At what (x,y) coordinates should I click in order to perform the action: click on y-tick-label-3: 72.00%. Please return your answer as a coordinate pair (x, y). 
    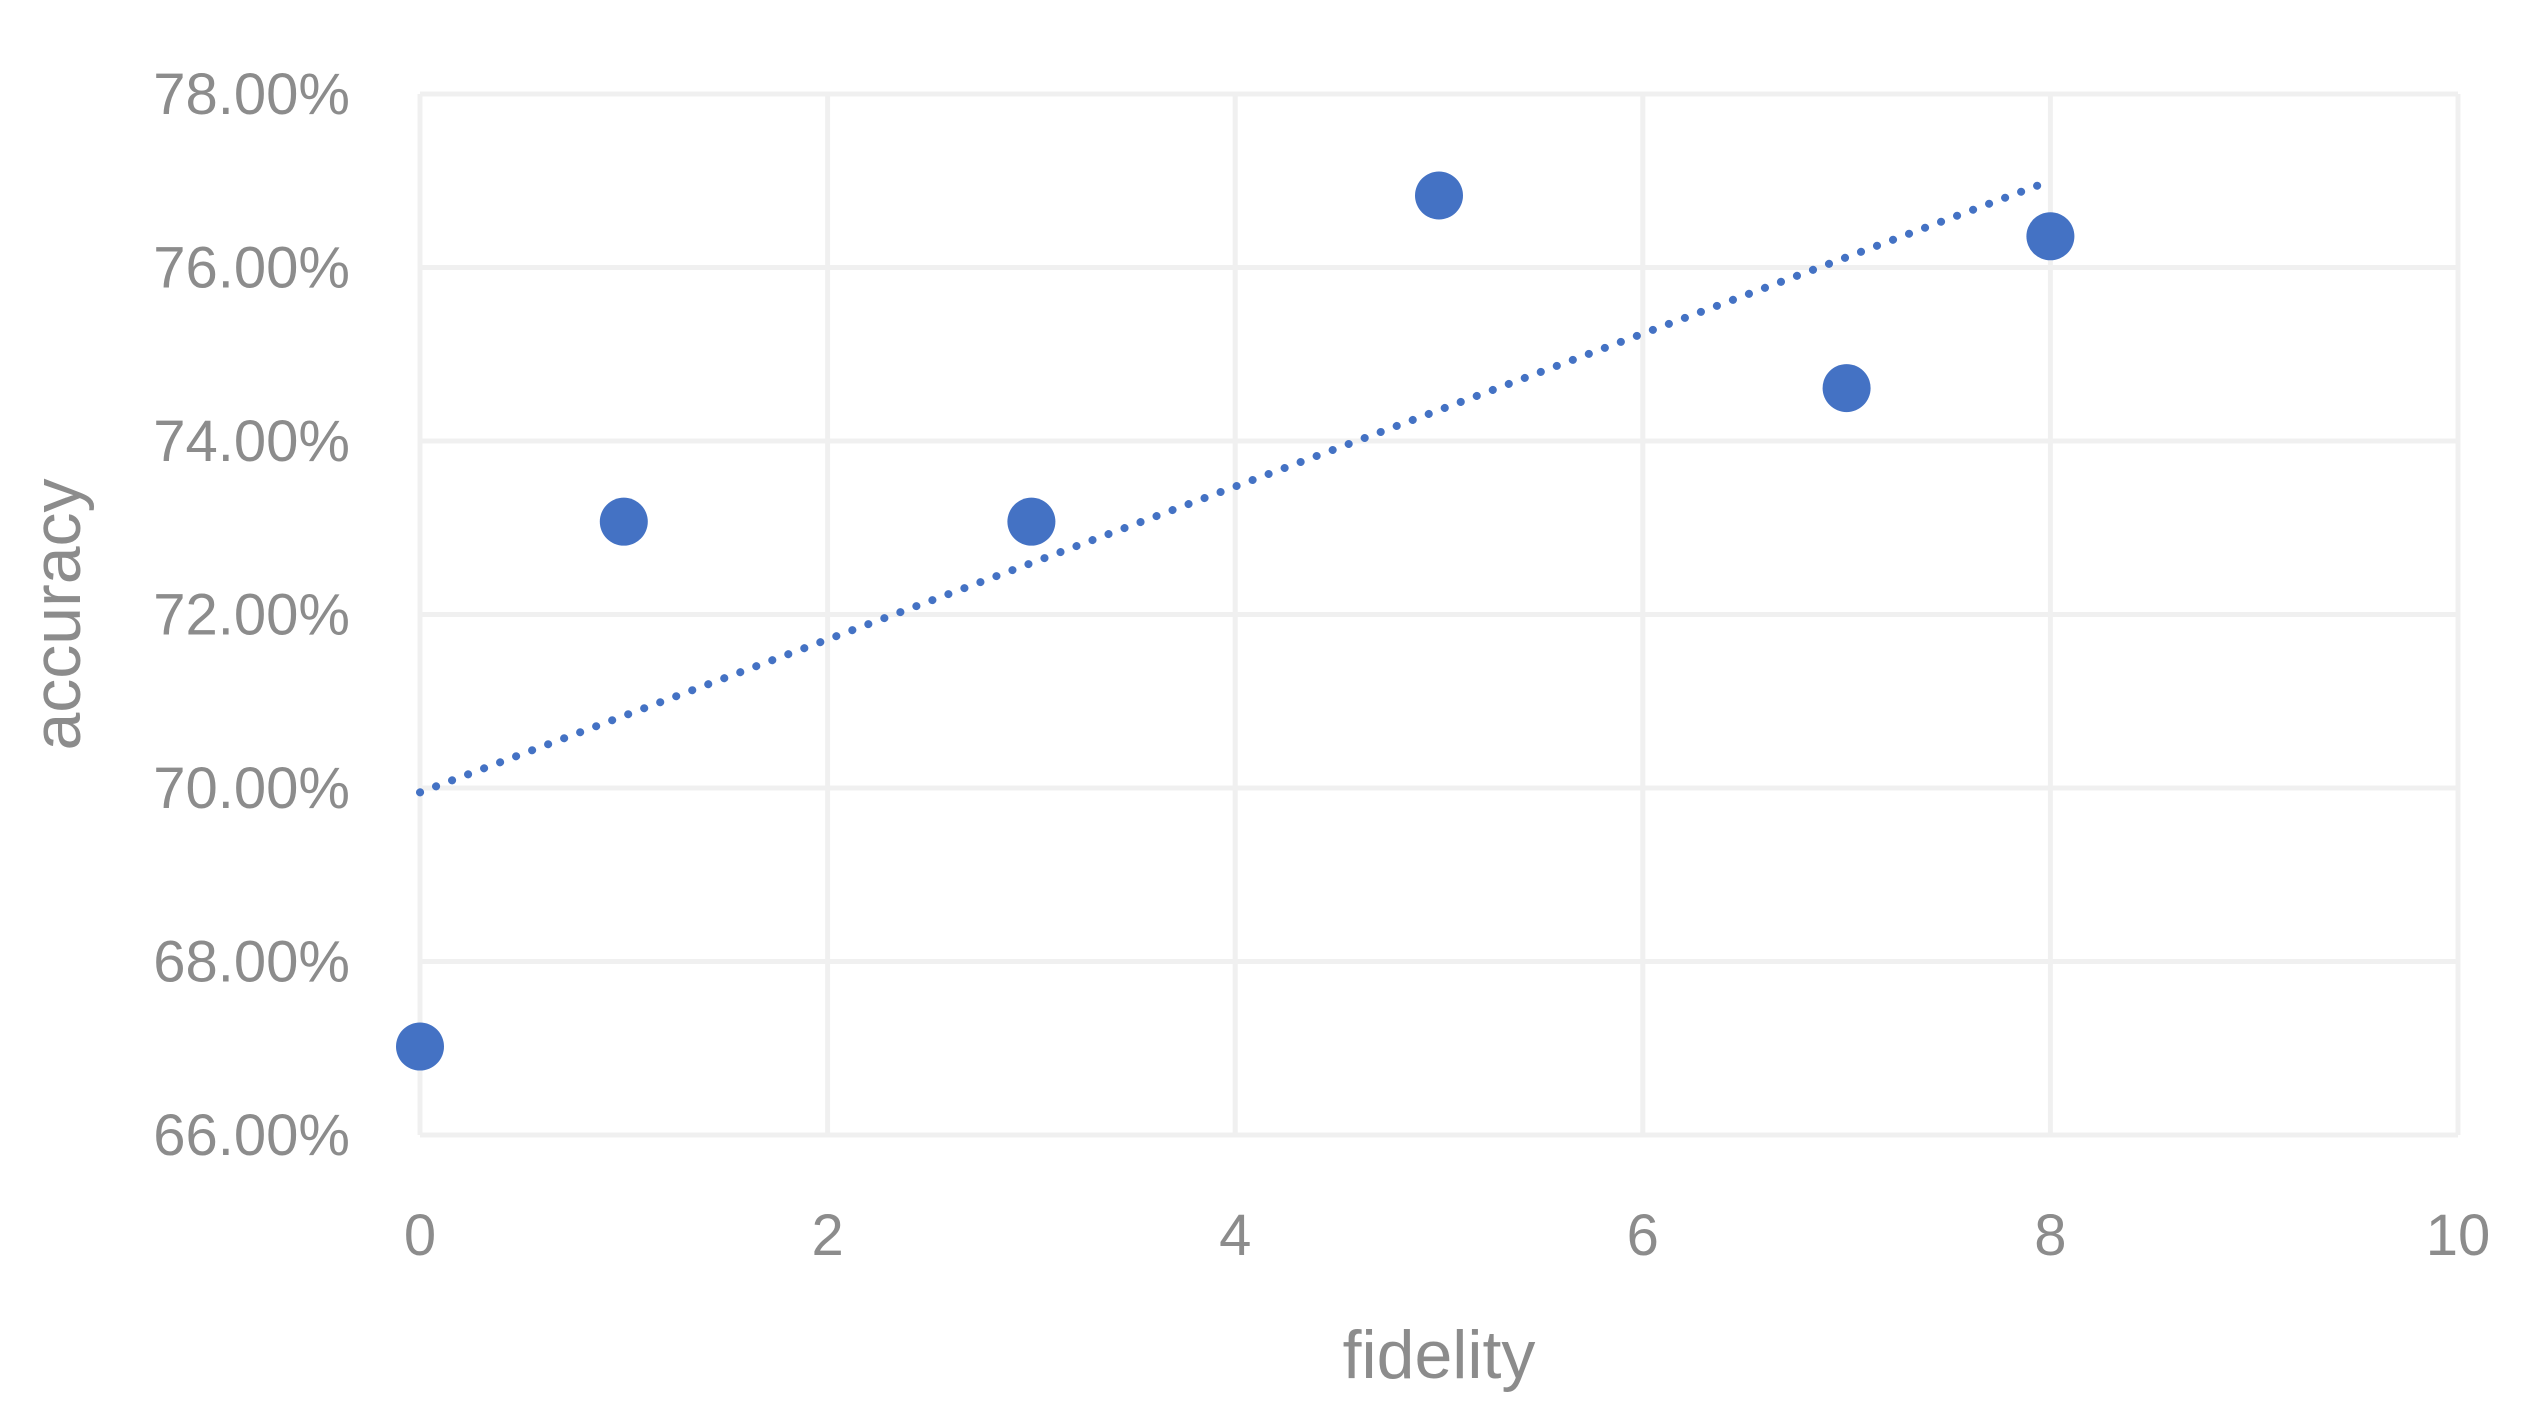
    Looking at the image, I should click on (251, 615).